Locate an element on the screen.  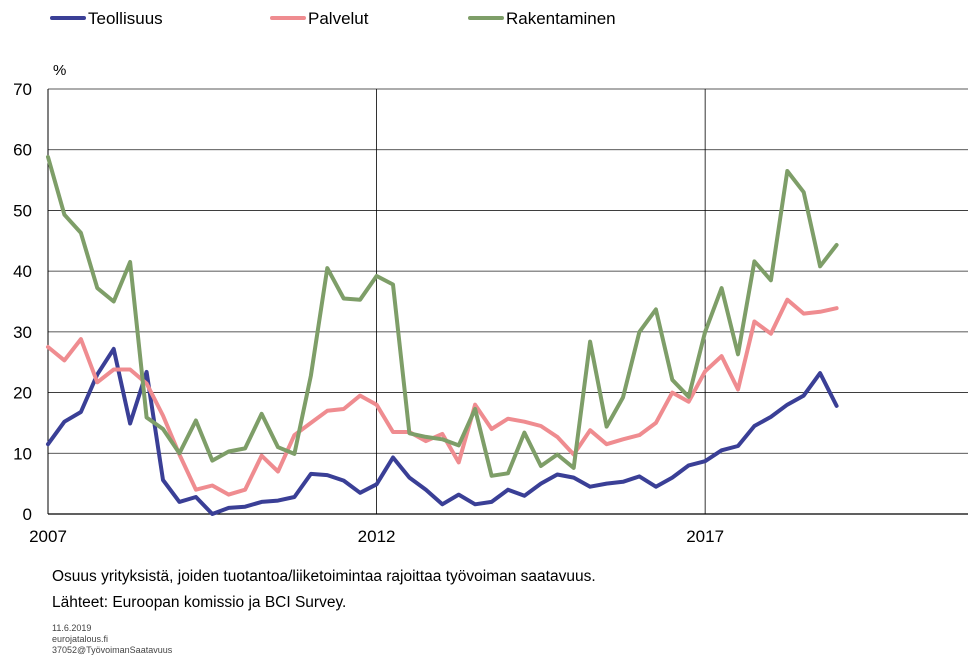
x-tick-label: 2012 is located at coordinates (377, 536).